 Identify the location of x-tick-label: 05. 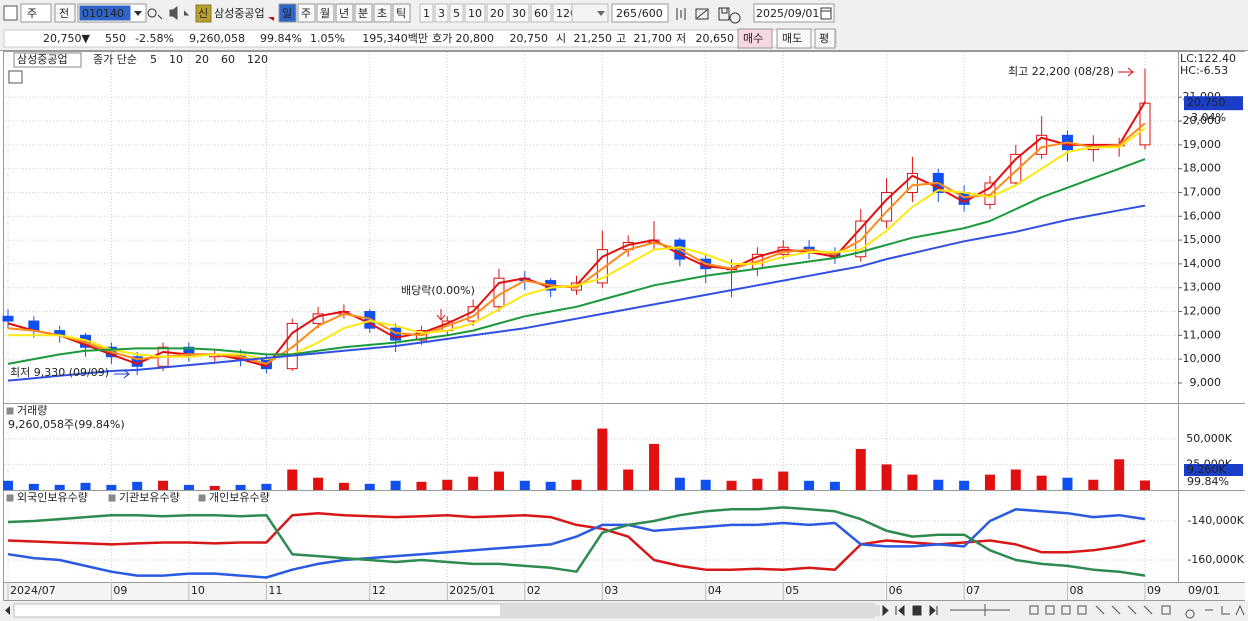
(792, 590).